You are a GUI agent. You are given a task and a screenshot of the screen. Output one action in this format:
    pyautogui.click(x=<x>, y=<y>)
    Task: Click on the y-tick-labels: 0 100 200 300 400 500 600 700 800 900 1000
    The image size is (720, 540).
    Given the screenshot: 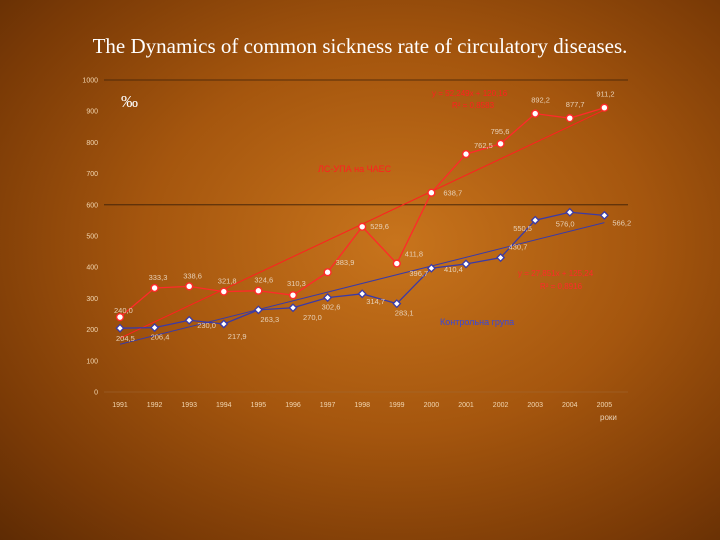 What is the action you would take?
    pyautogui.click(x=90, y=237)
    